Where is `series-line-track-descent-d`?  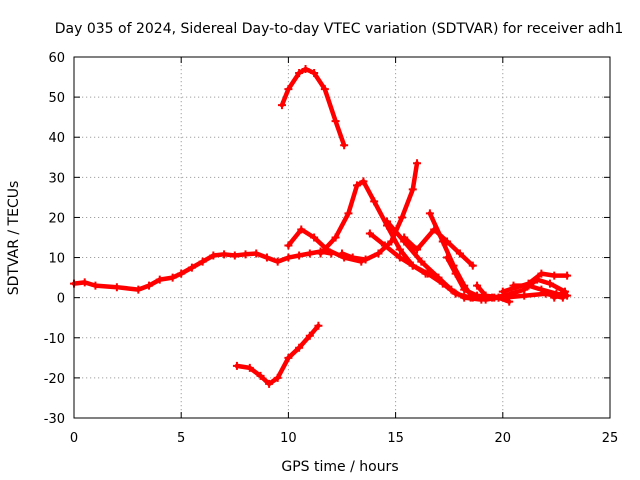
series-line-track-descent-d is located at coordinates (438, 247).